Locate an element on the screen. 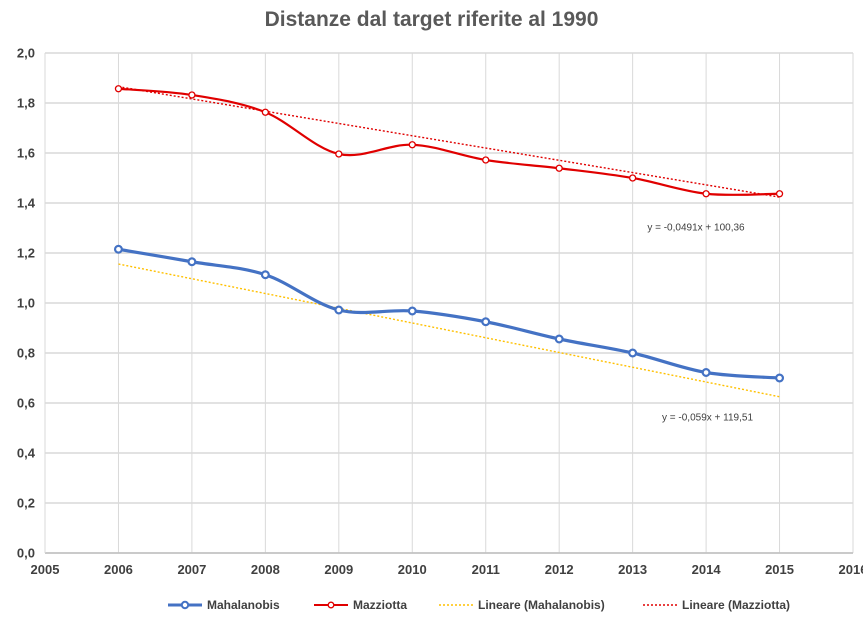  x-tick-label: 2013 is located at coordinates (632, 569).